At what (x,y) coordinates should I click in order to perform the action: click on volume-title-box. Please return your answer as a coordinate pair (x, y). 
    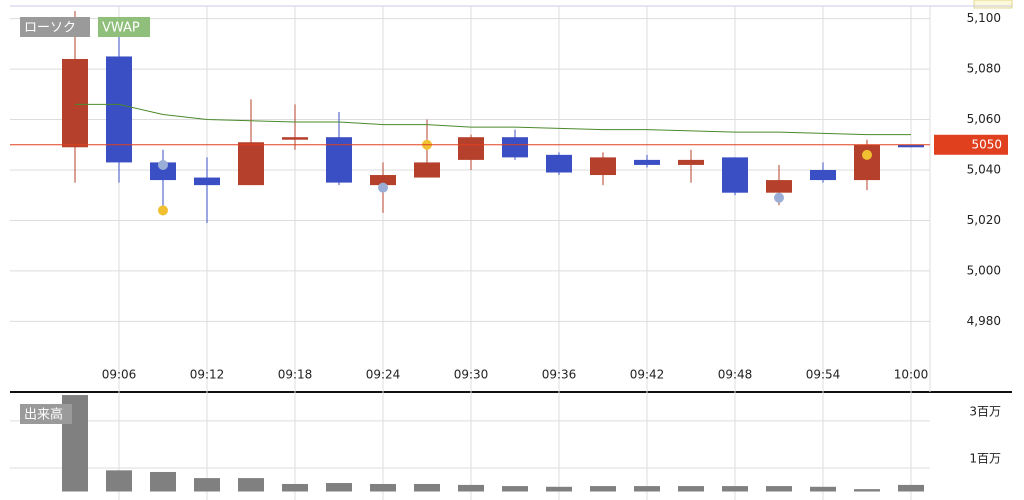
    Looking at the image, I should click on (46, 414).